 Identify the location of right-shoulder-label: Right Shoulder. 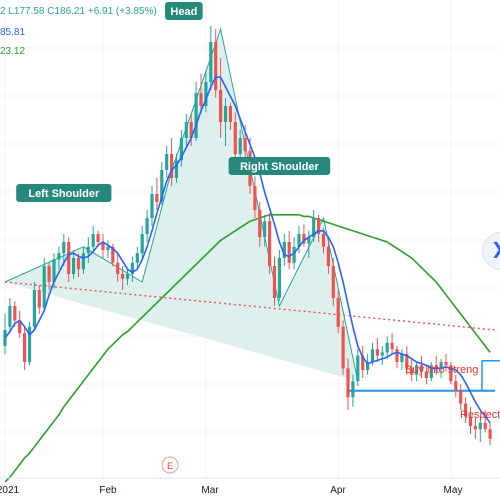
(280, 167).